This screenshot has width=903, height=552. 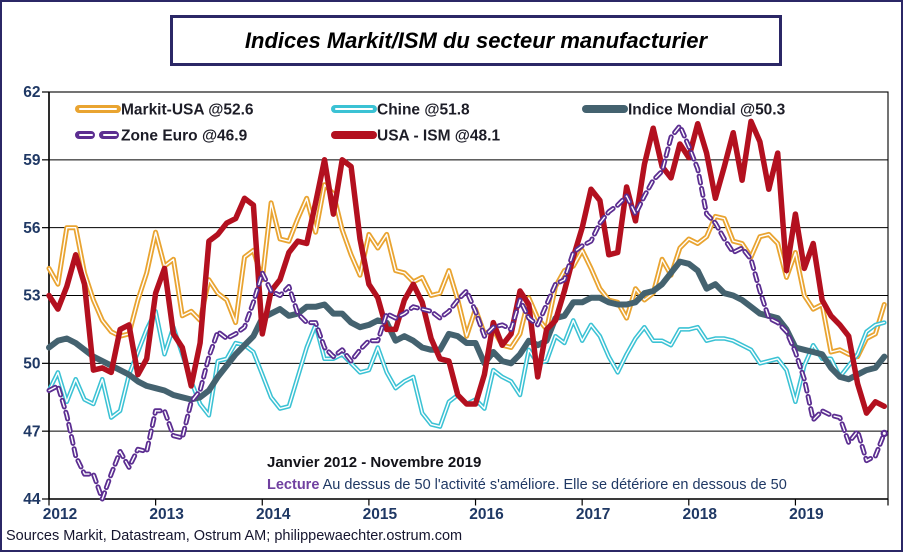 I want to click on x-axis-label: 2018, so click(x=700, y=514).